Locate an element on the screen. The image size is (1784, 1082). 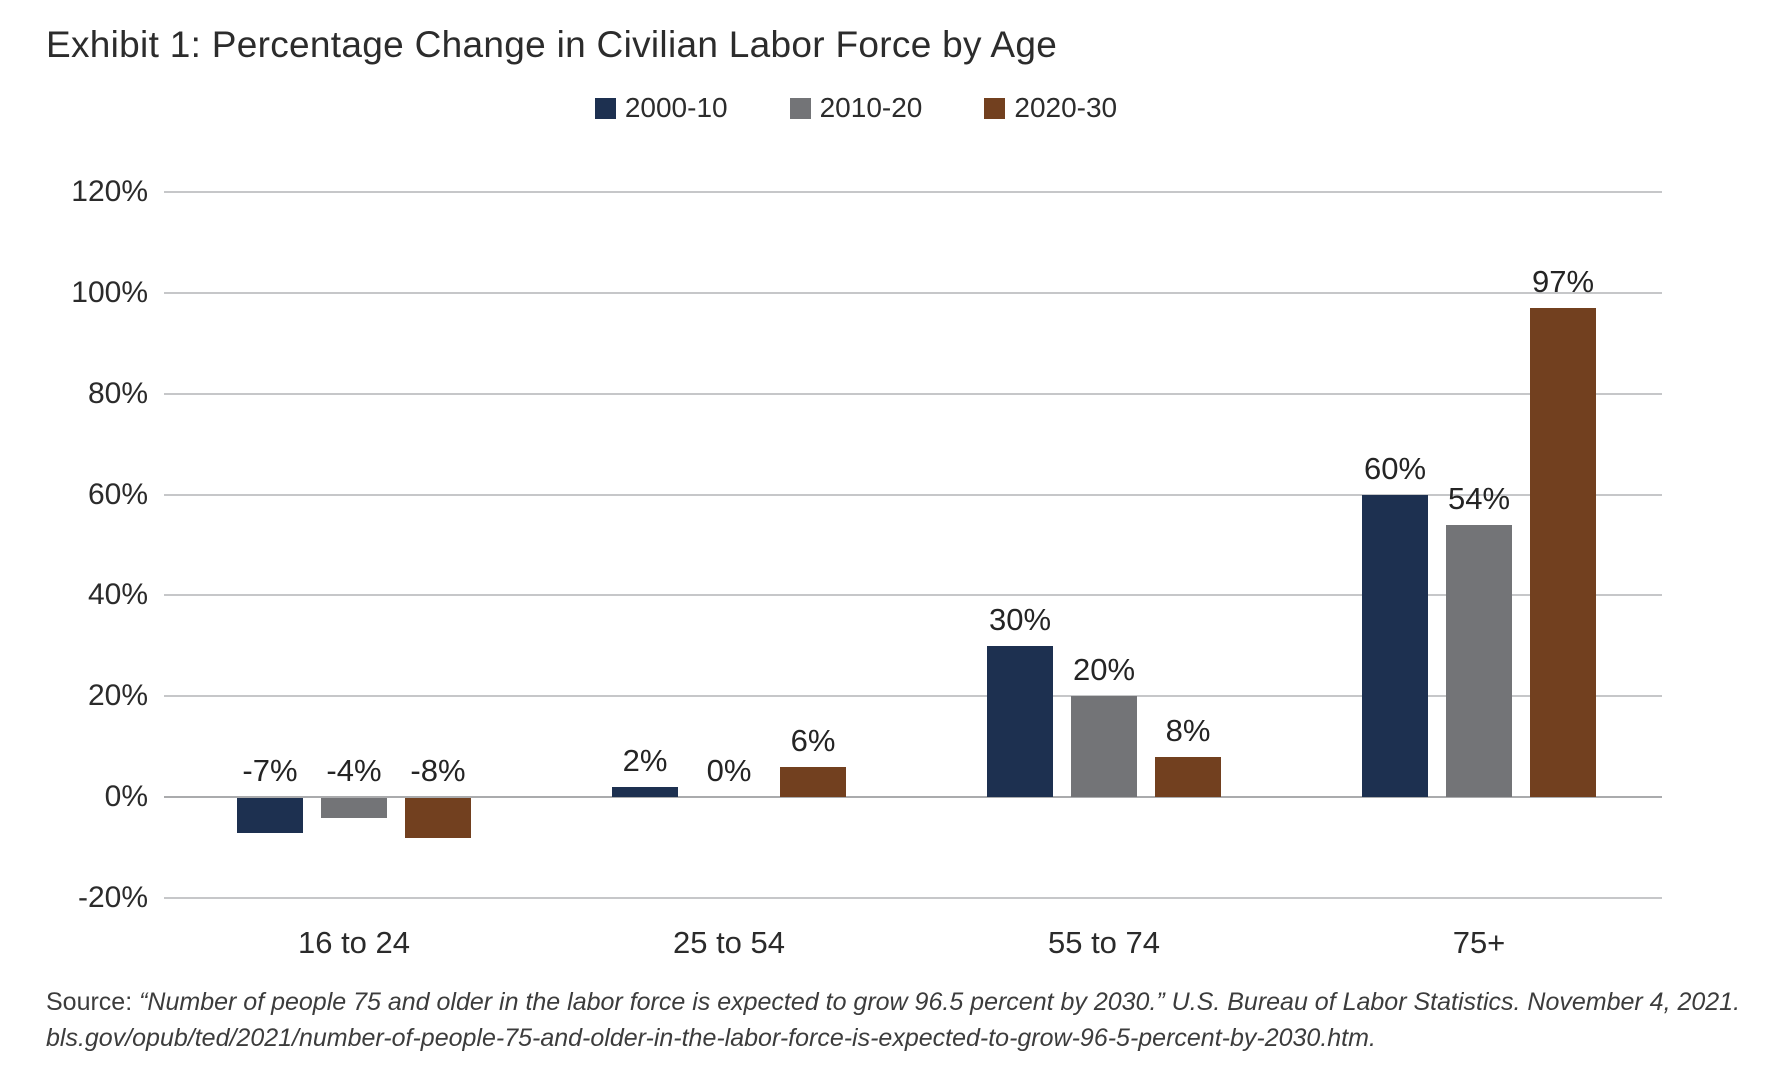
legend-label: 2020-30 is located at coordinates (1066, 107).